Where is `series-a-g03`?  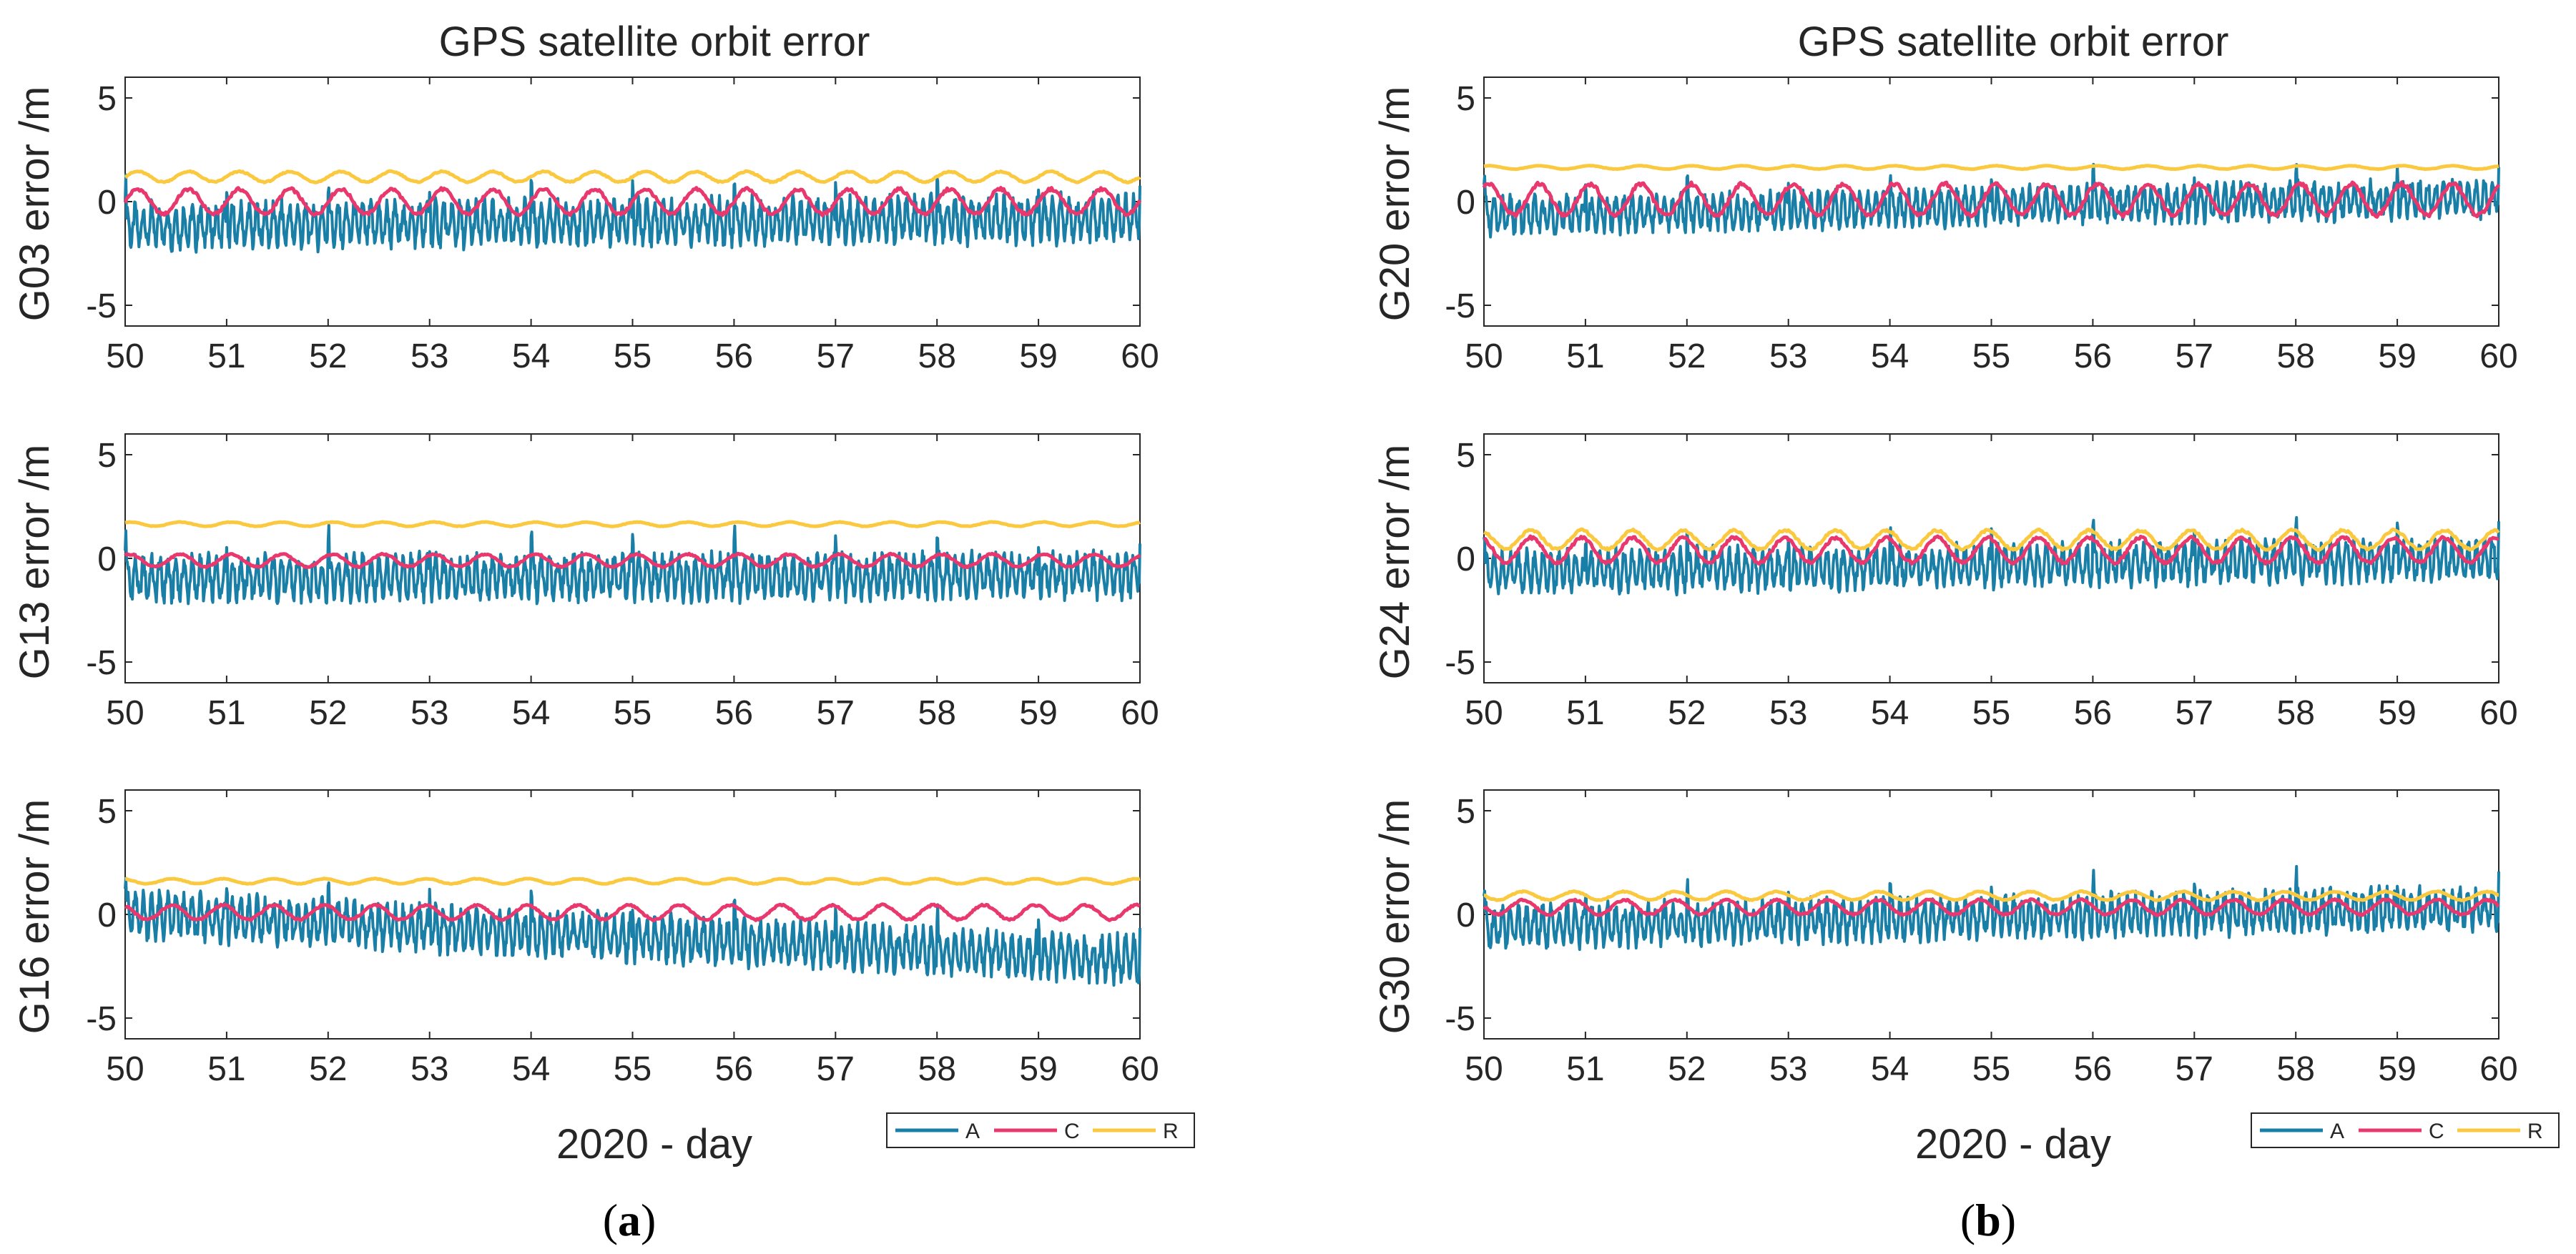 series-a-g03 is located at coordinates (632, 214).